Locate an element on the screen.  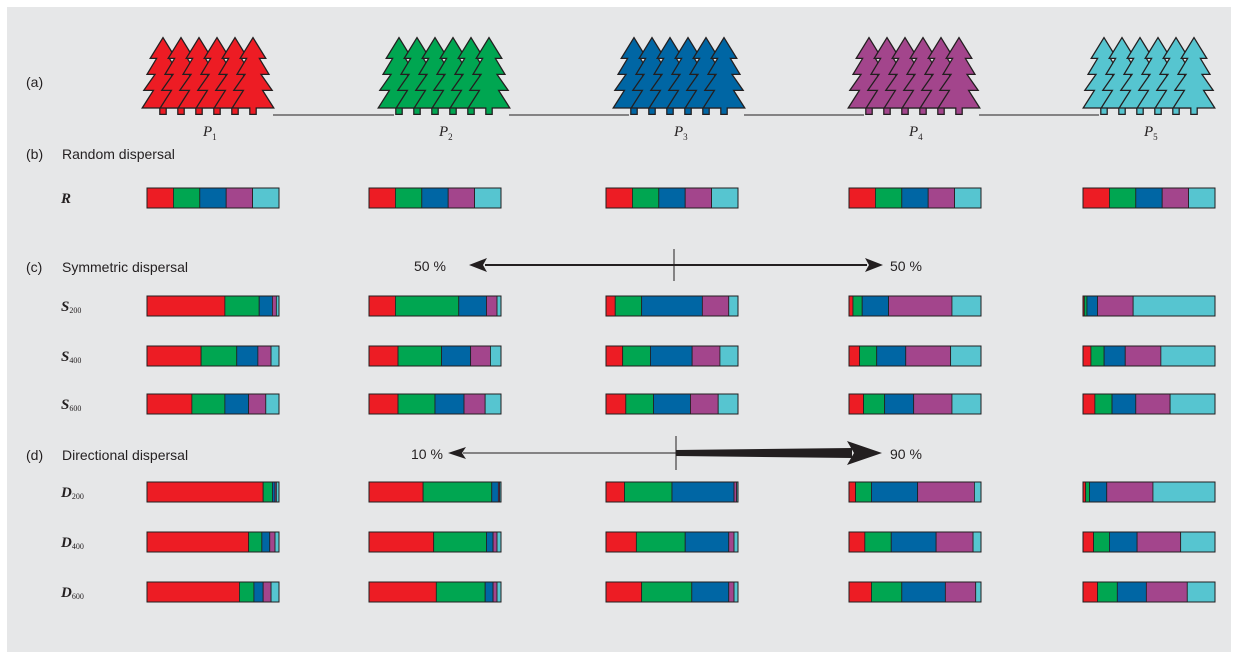
forests is located at coordinates (678, 76).